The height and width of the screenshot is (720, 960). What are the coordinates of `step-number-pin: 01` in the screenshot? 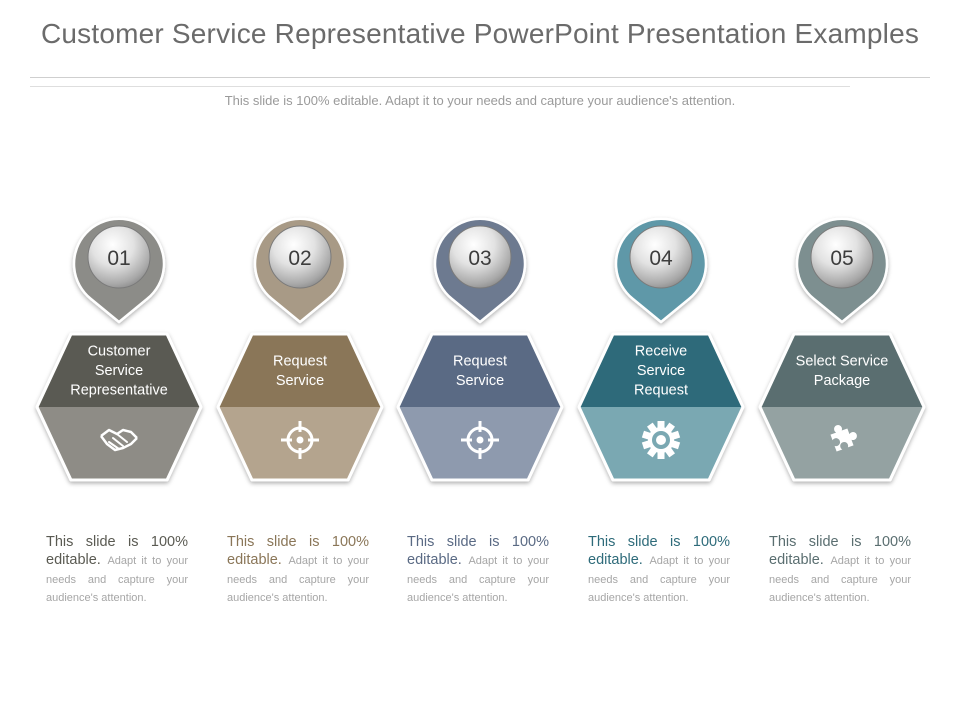 It's located at (119, 270).